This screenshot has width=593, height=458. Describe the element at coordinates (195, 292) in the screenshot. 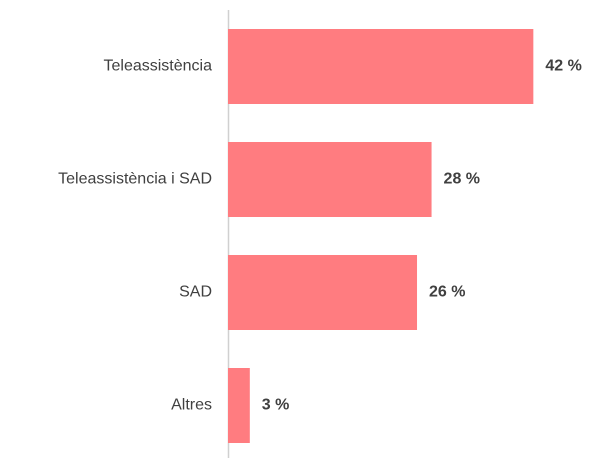

I see `category-label: SAD` at that location.